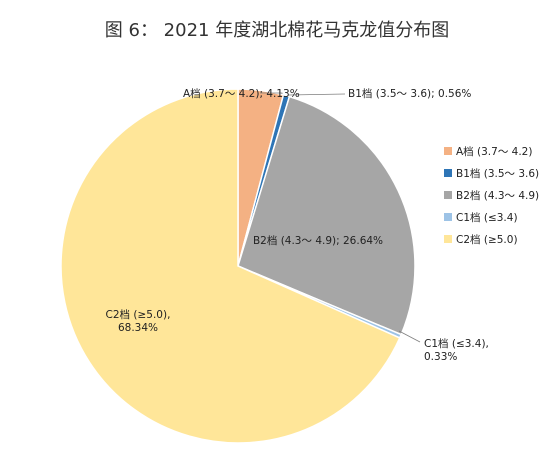 This screenshot has height=465, width=555. What do you see at coordinates (487, 239) in the screenshot?
I see `legend-label-c2-5-0: C2档 (≥5.0)` at bounding box center [487, 239].